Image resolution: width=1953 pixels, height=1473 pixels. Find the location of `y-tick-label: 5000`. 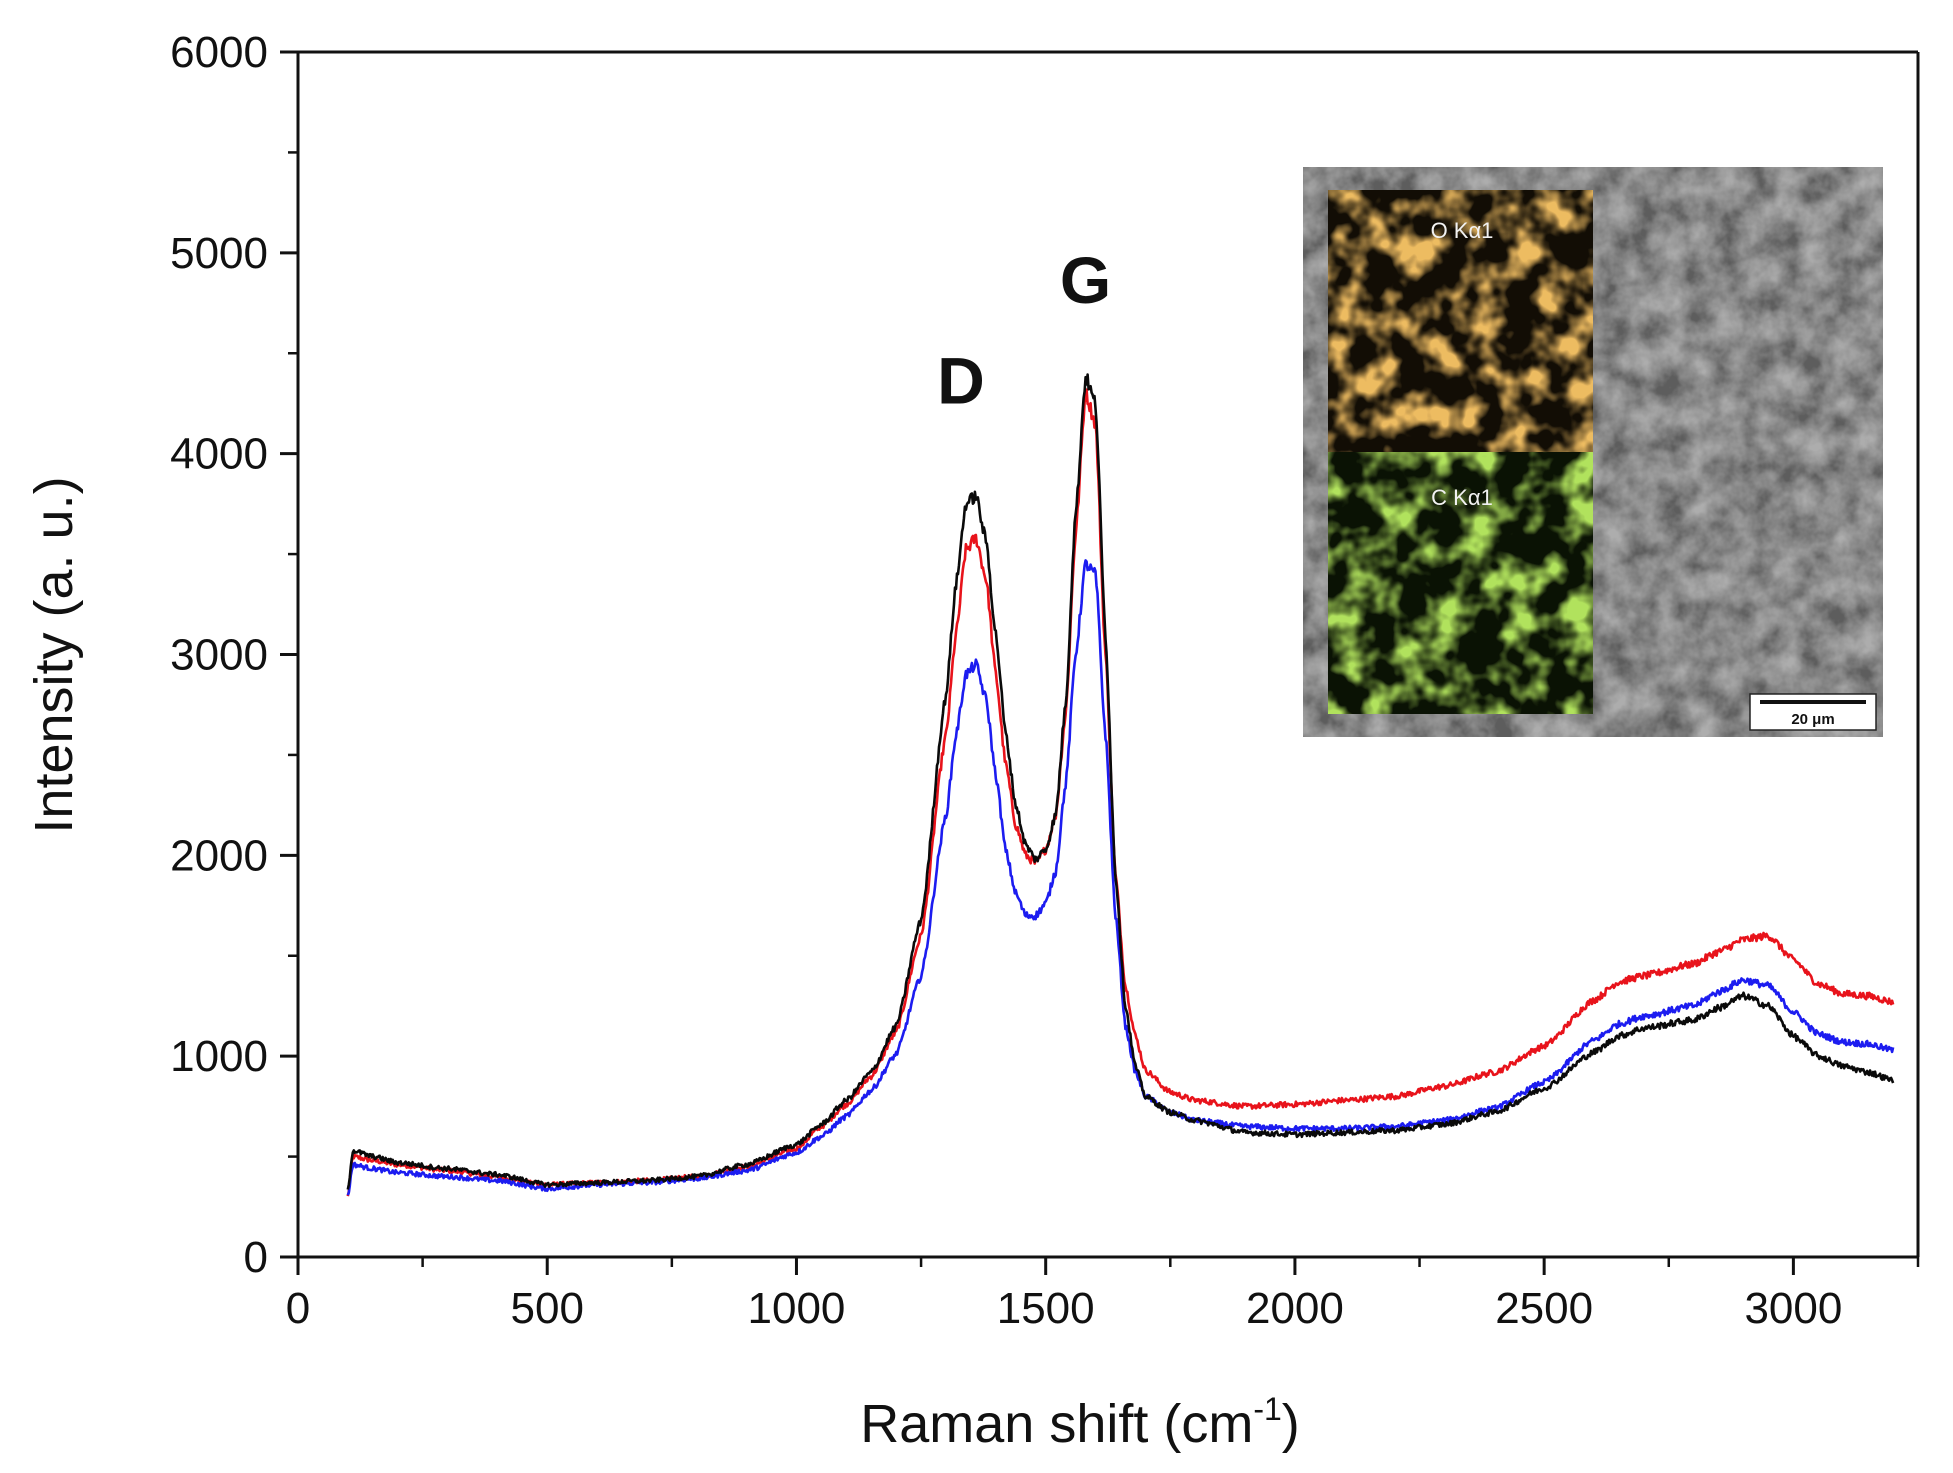

y-tick-label: 5000 is located at coordinates (219, 253).